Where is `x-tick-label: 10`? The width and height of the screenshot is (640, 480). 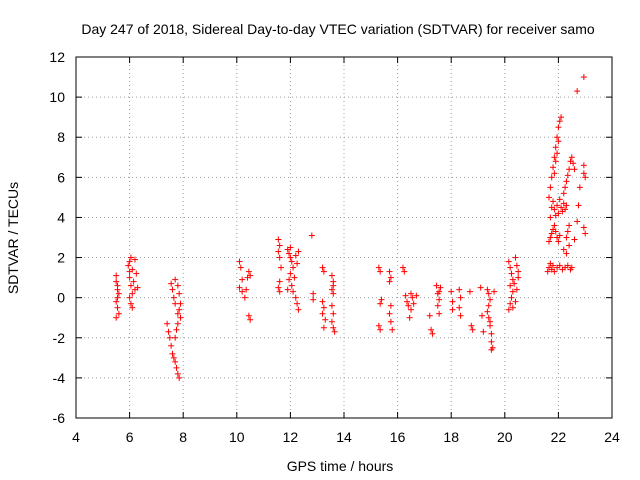
x-tick-label: 10 is located at coordinates (237, 437).